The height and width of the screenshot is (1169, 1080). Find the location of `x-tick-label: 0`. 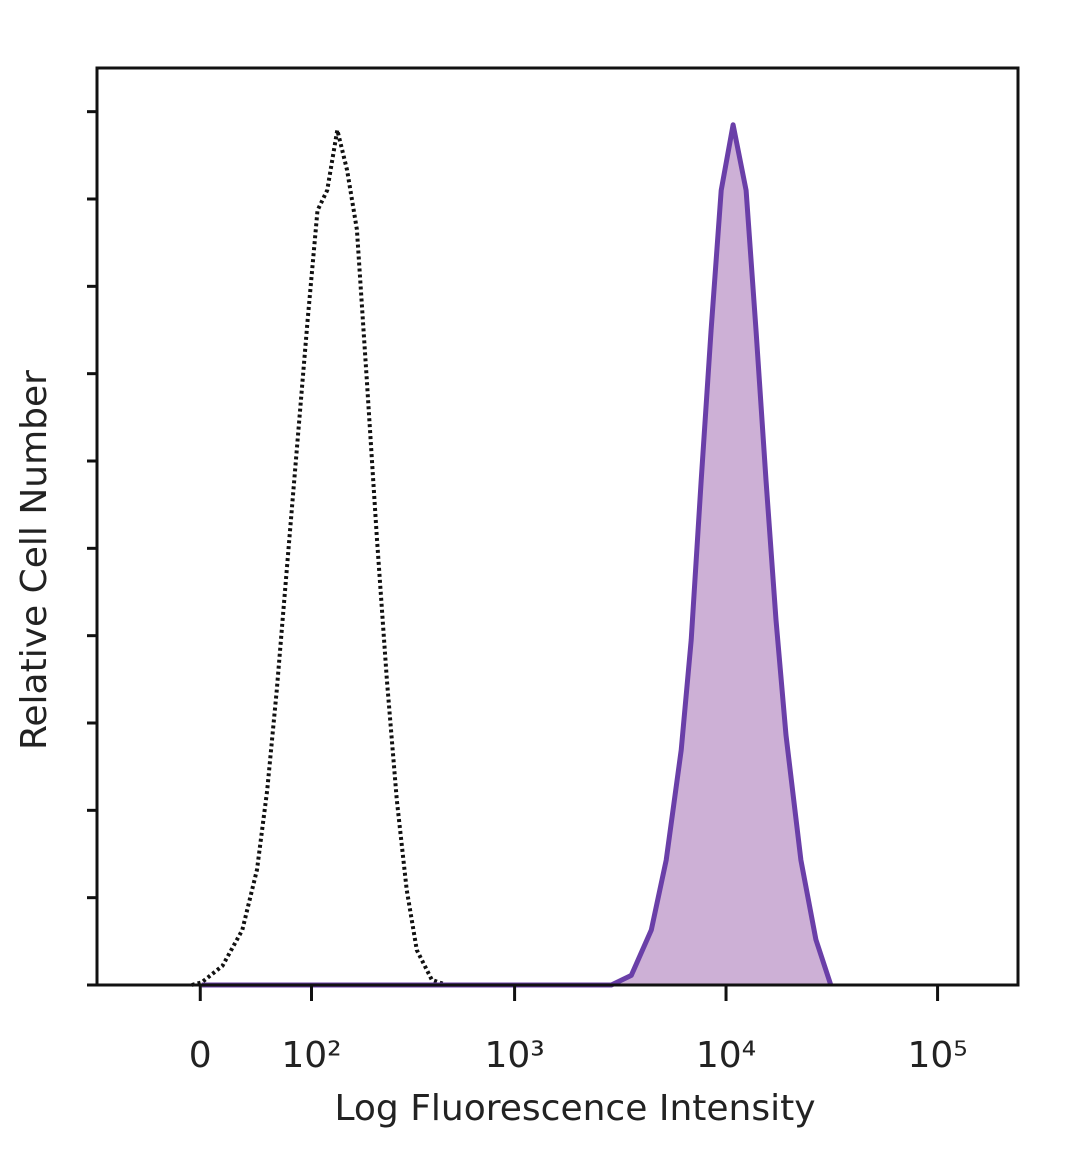

x-tick-label: 0 is located at coordinates (200, 1055).